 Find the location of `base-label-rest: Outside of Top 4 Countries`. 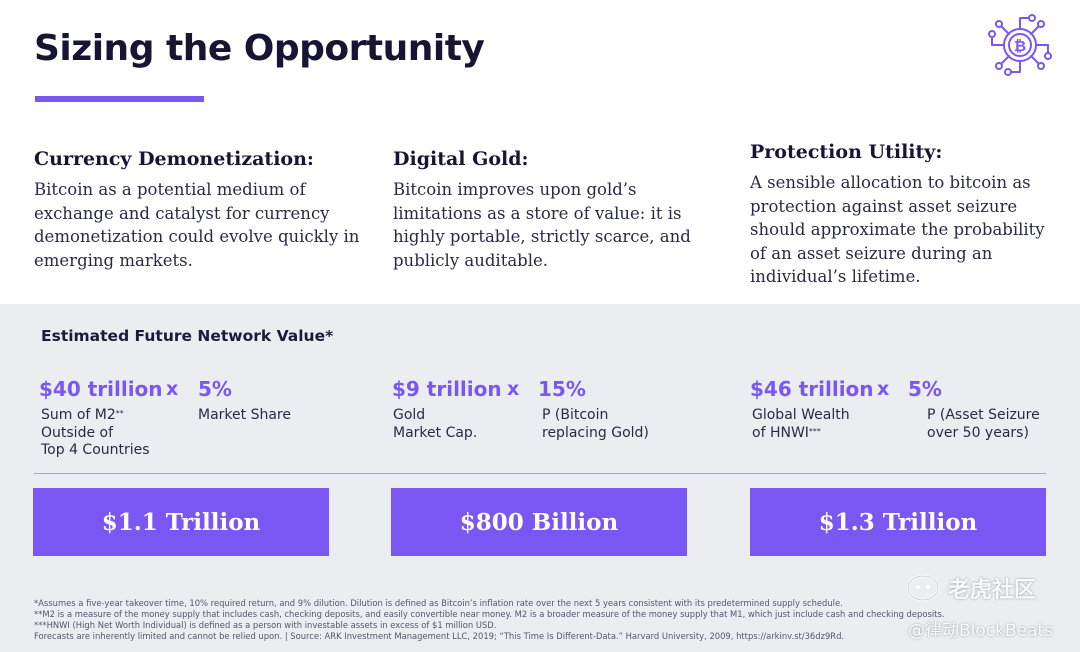

base-label-rest: Outside of Top 4 Countries is located at coordinates (95, 441).